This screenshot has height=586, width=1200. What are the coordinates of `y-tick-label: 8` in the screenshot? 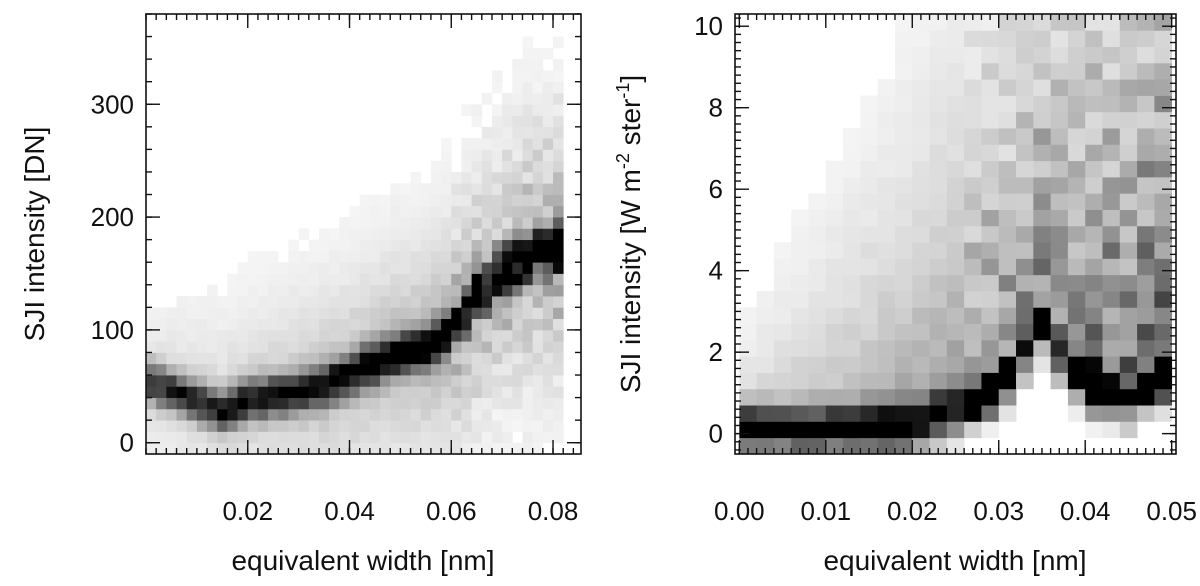 It's located at (716, 108).